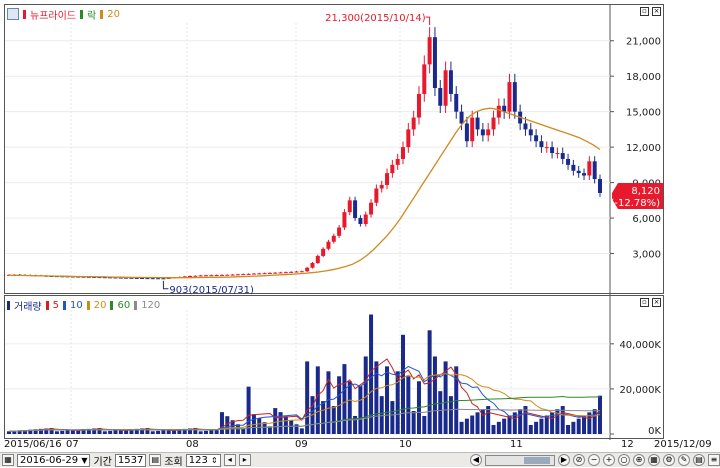 The image size is (720, 468). What do you see at coordinates (639, 460) in the screenshot?
I see `crosshair-icon: ⊕` at bounding box center [639, 460].